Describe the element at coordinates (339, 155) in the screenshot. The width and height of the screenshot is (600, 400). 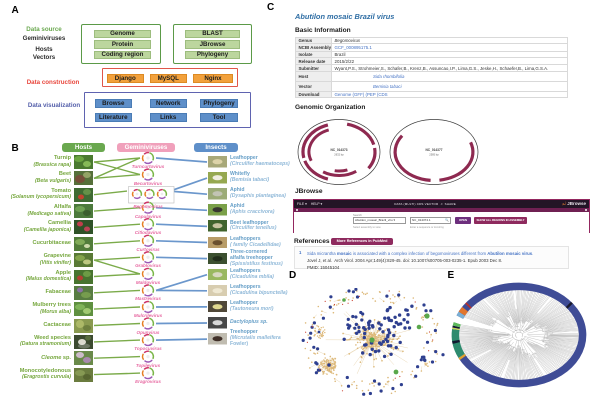
I see `svg-text: 2632 bp` at that location.